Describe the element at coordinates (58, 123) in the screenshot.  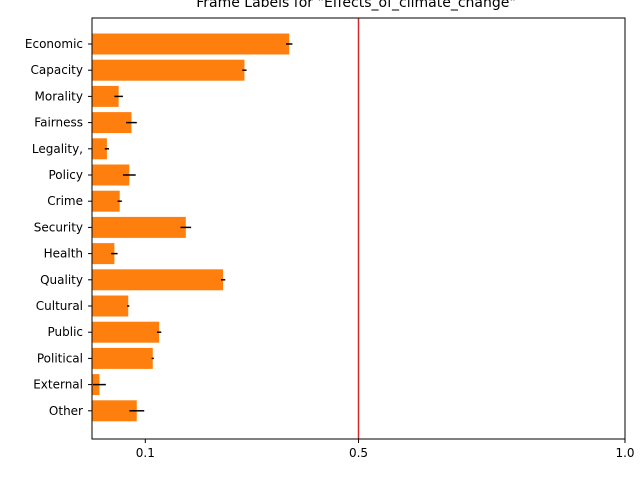
I see `y-tick-label: Fairness` at that location.